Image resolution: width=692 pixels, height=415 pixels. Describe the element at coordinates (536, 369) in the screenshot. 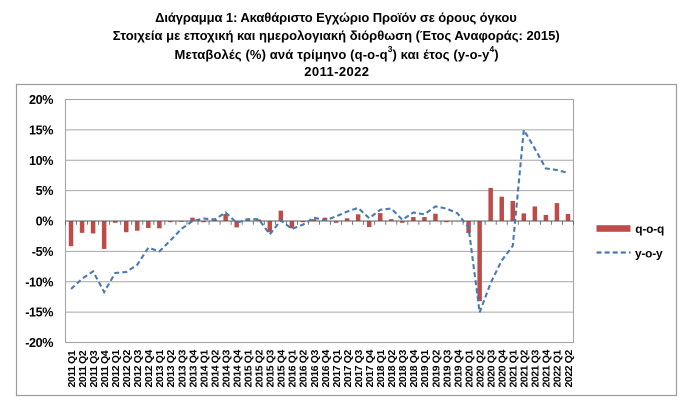

I see `svg-text: 2021 Q3` at that location.